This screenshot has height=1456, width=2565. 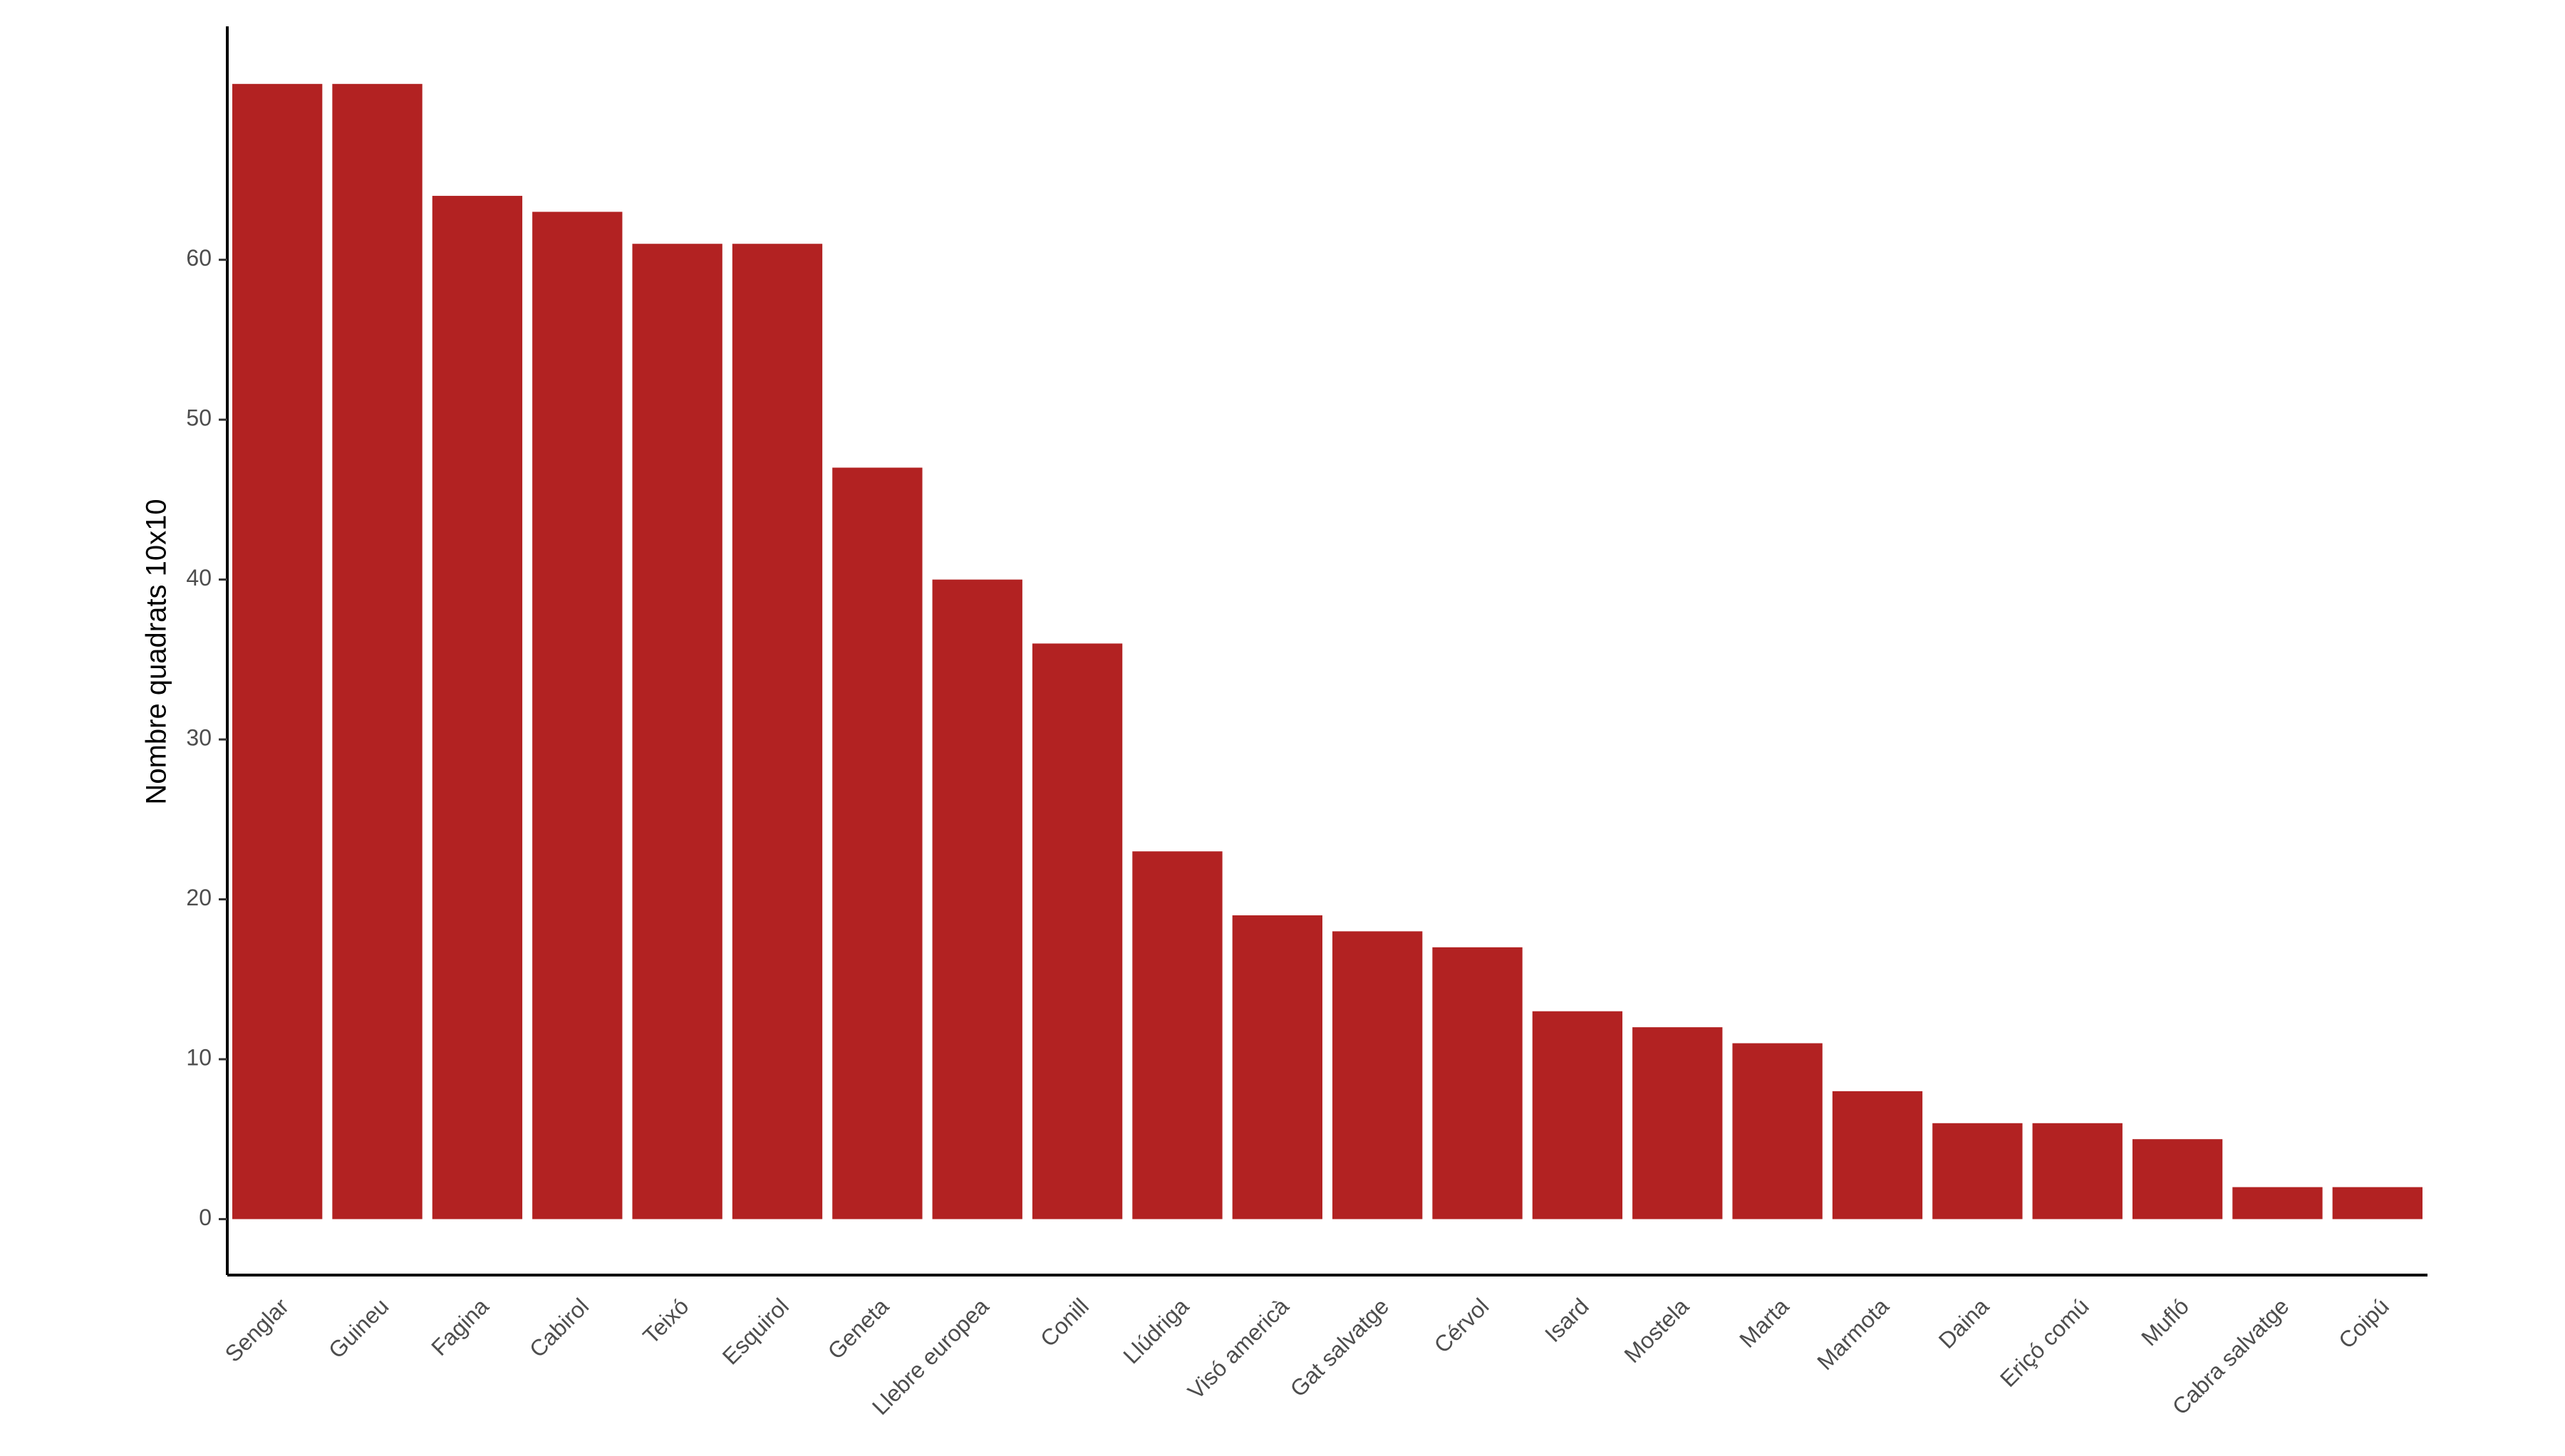 I want to click on x-tick-label: Esquirol, so click(x=755, y=1331).